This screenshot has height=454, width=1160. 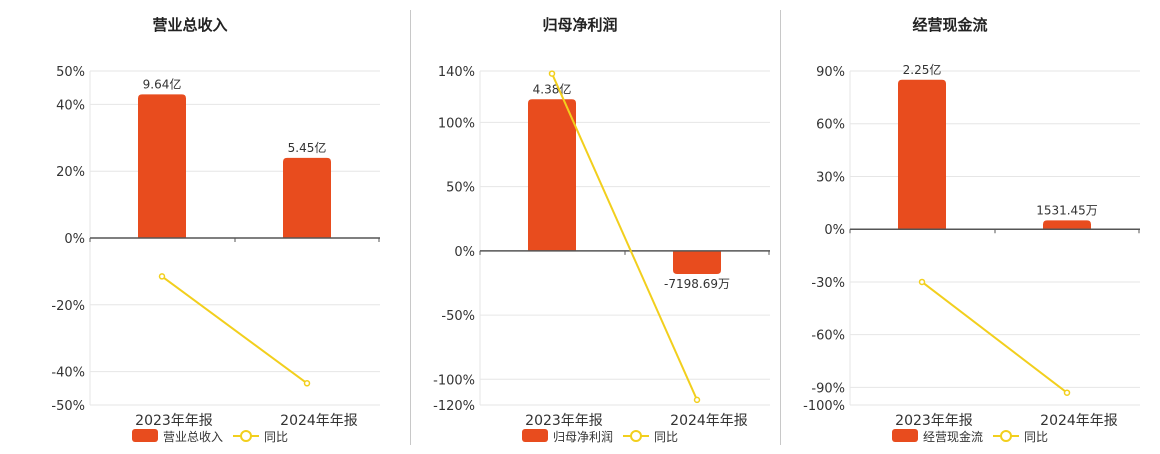 What do you see at coordinates (1067, 210) in the screenshot?
I see `bar-data-label: 1531.45万` at bounding box center [1067, 210].